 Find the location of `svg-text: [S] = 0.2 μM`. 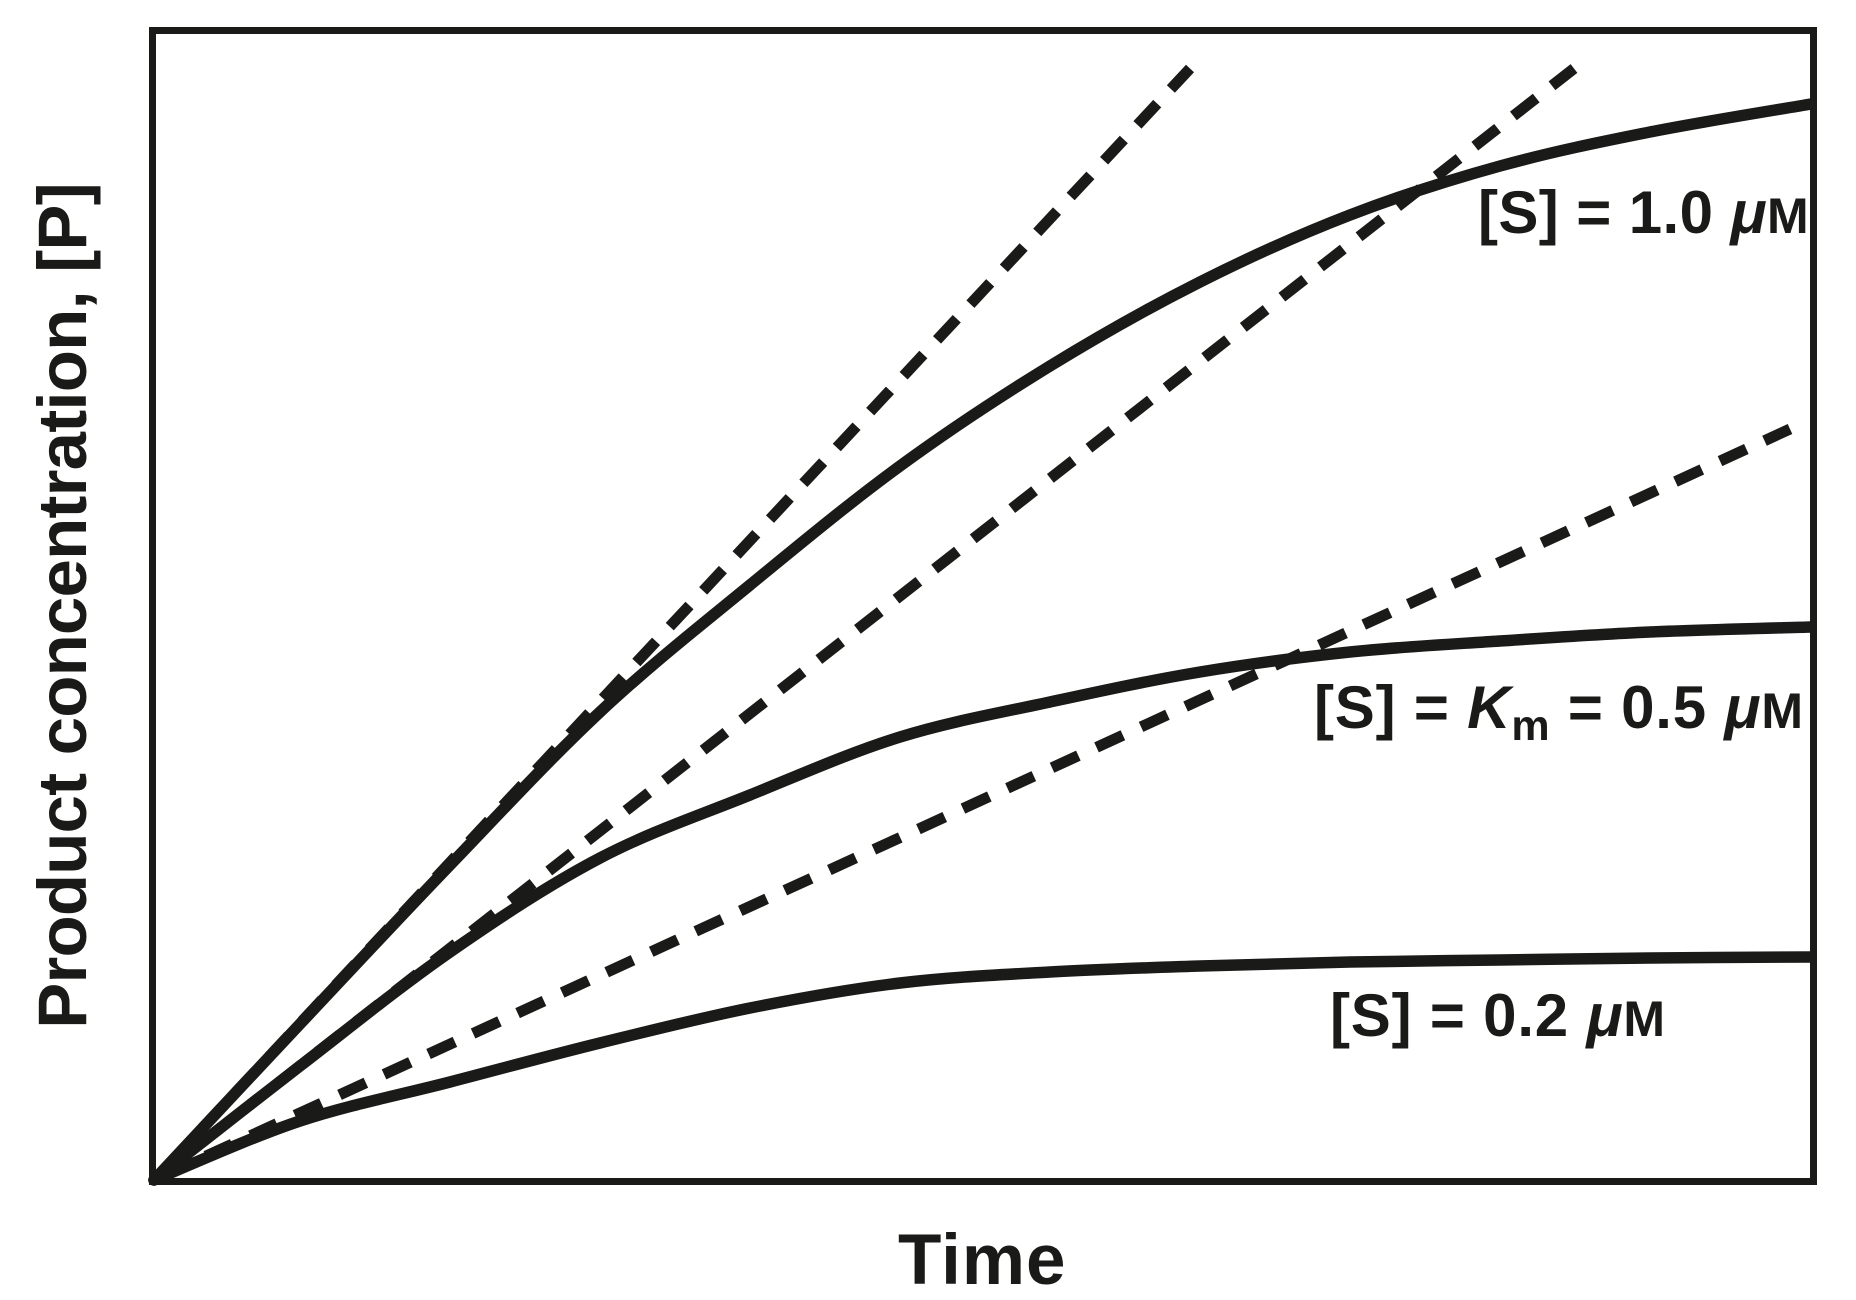

svg-text: [S] = 0.2 μM is located at coordinates (1498, 1015).